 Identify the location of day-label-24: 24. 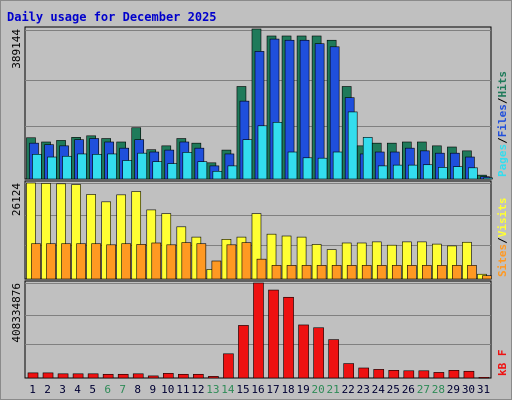
(379, 389).